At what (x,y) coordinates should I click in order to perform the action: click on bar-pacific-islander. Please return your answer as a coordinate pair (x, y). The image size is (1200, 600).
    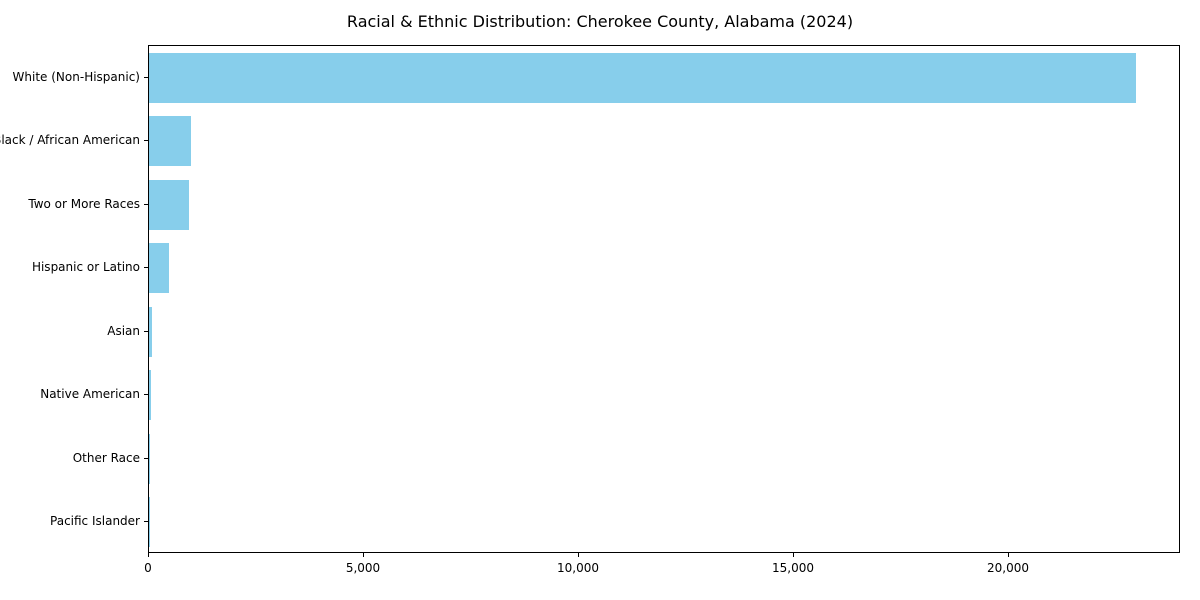
    Looking at the image, I should click on (149, 522).